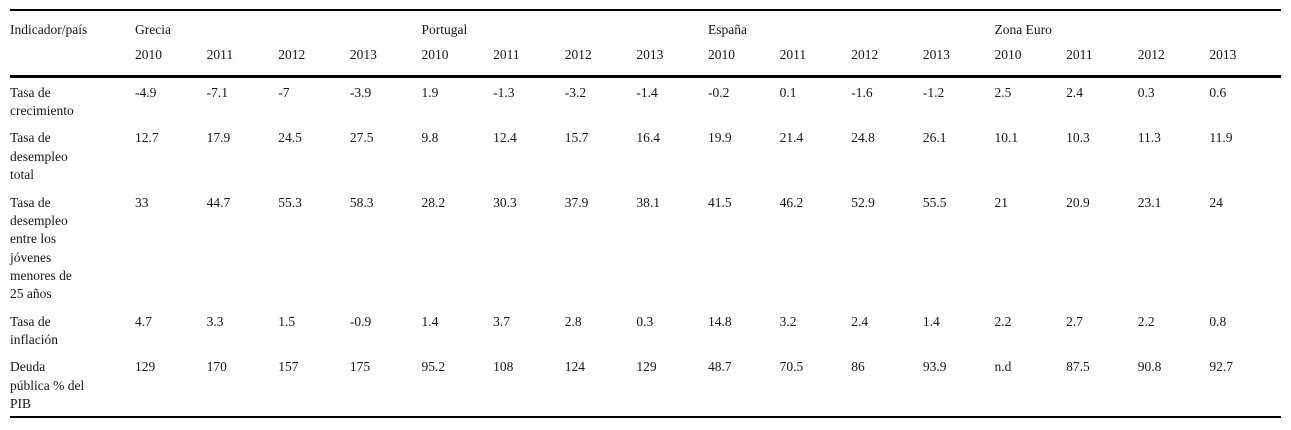  I want to click on value-cell: 58.3, so click(361, 202).